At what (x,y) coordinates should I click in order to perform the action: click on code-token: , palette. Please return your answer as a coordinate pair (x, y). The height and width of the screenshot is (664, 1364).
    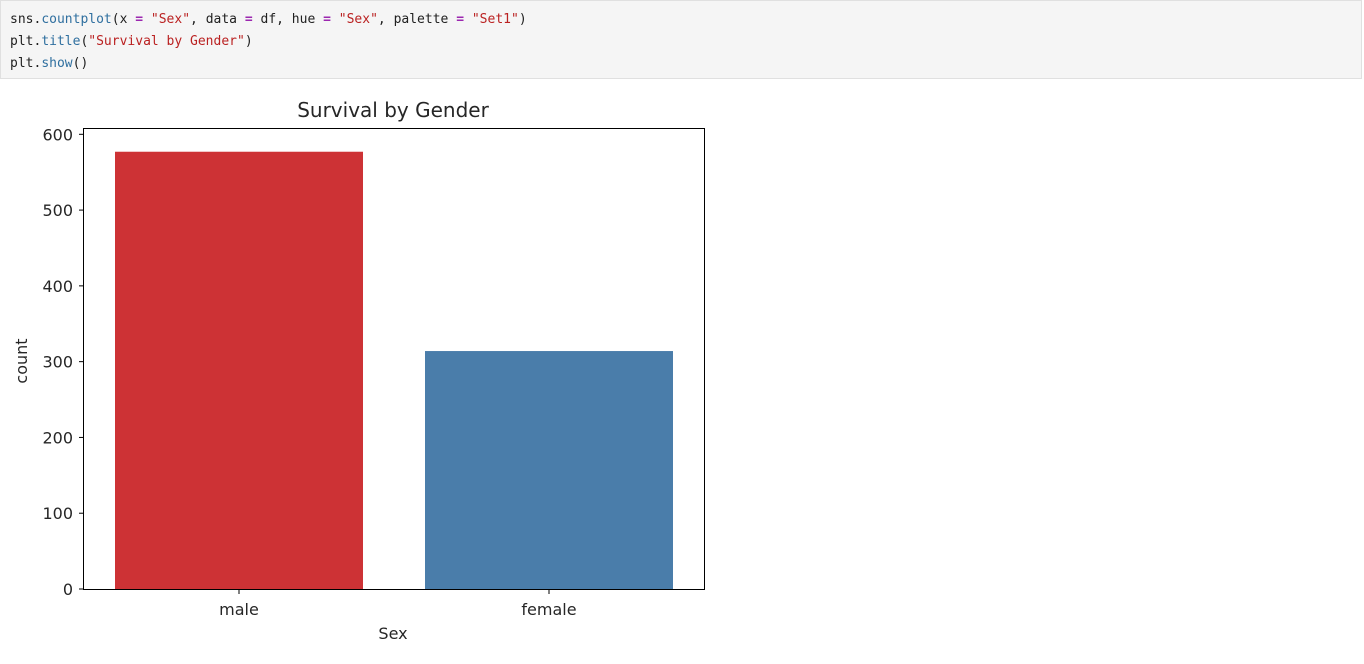
    Looking at the image, I should click on (417, 19).